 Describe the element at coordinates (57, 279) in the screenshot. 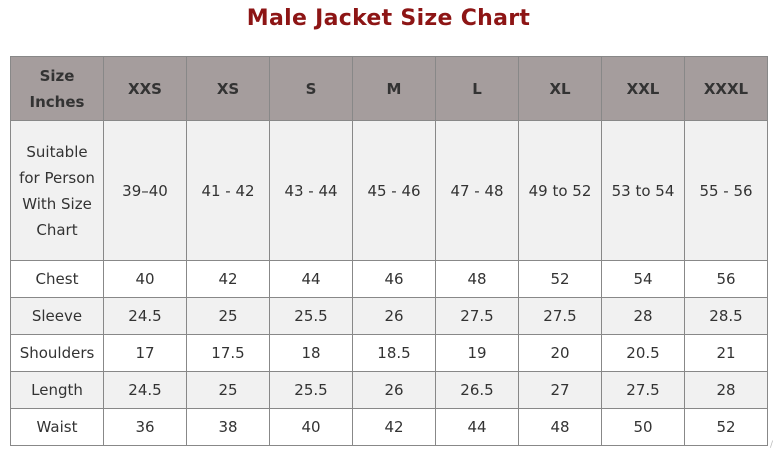

I see `row-label: Chest` at that location.